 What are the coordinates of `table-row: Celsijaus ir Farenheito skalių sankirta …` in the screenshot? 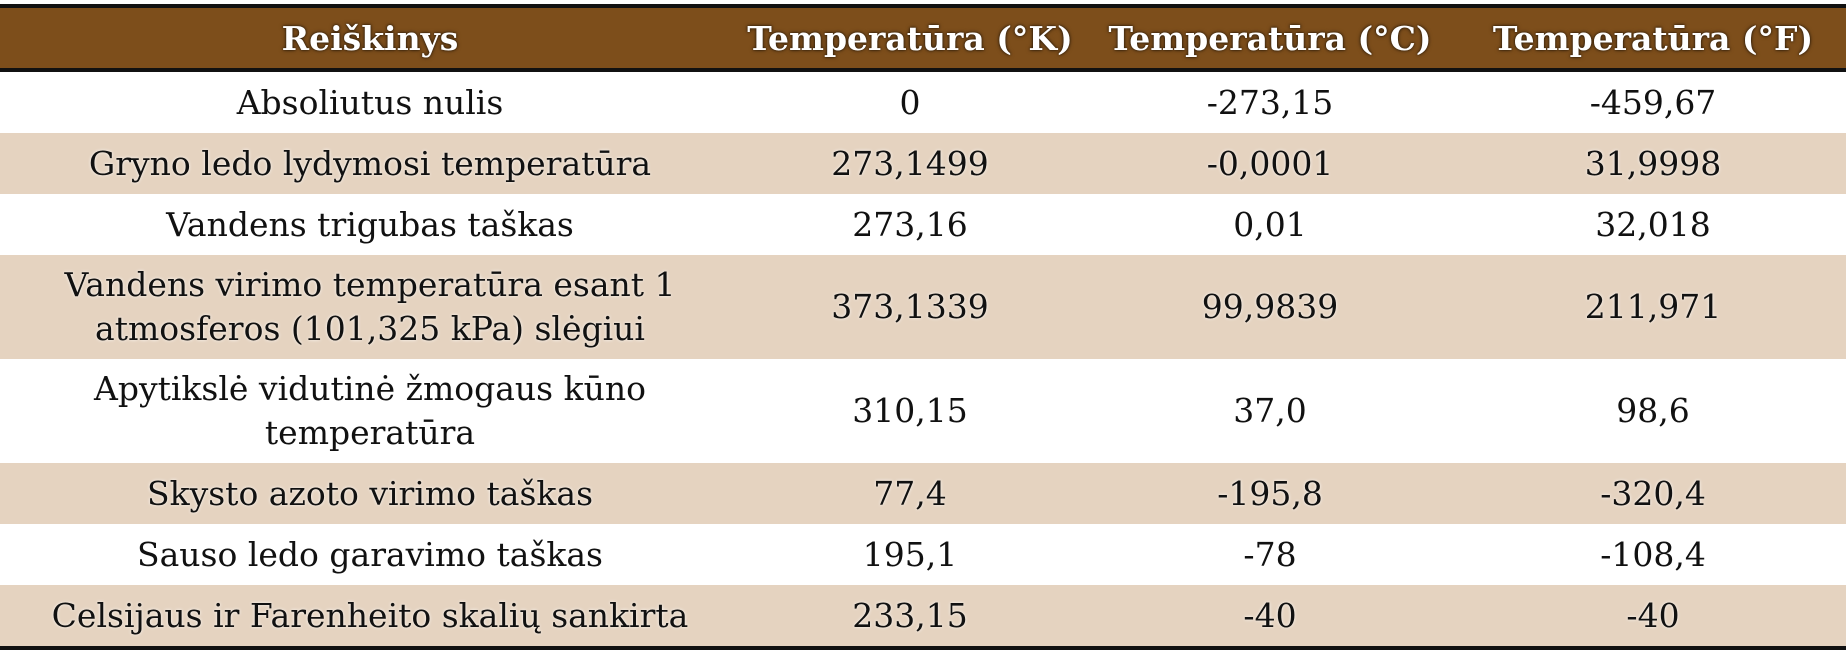 It's located at (923, 616).